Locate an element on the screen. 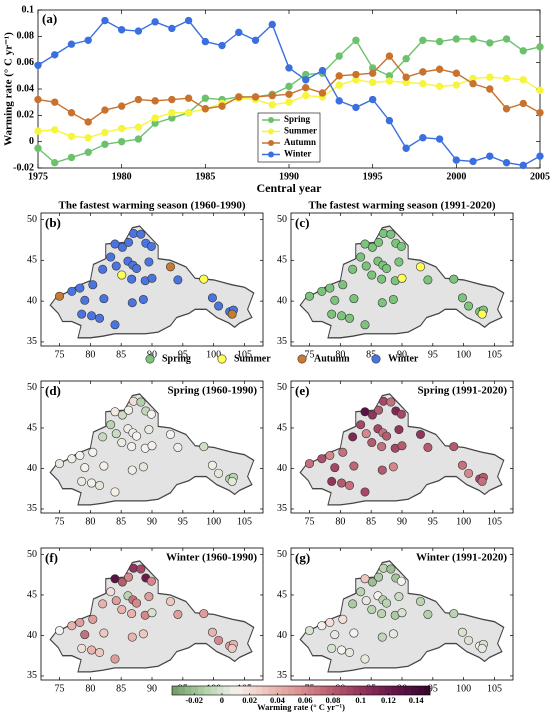  x-tick-label: 2000 is located at coordinates (456, 176).